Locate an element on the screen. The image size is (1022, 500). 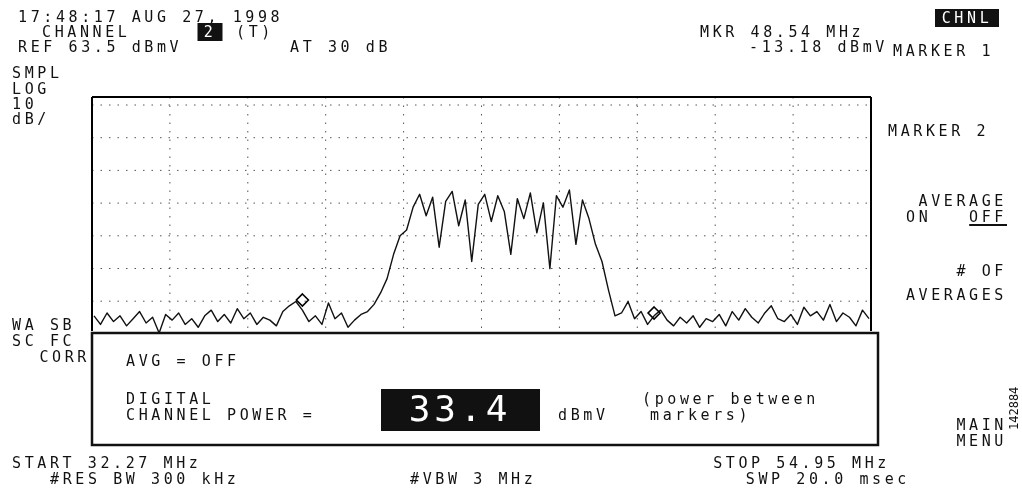
text: dB/ is located at coordinates (31, 119).